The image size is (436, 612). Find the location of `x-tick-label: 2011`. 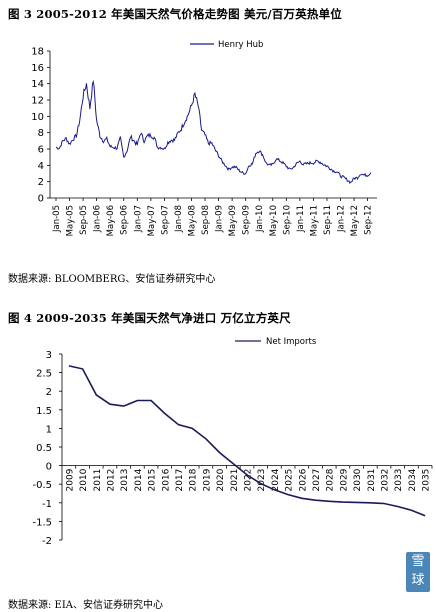

x-tick-label: 2011 is located at coordinates (98, 480).